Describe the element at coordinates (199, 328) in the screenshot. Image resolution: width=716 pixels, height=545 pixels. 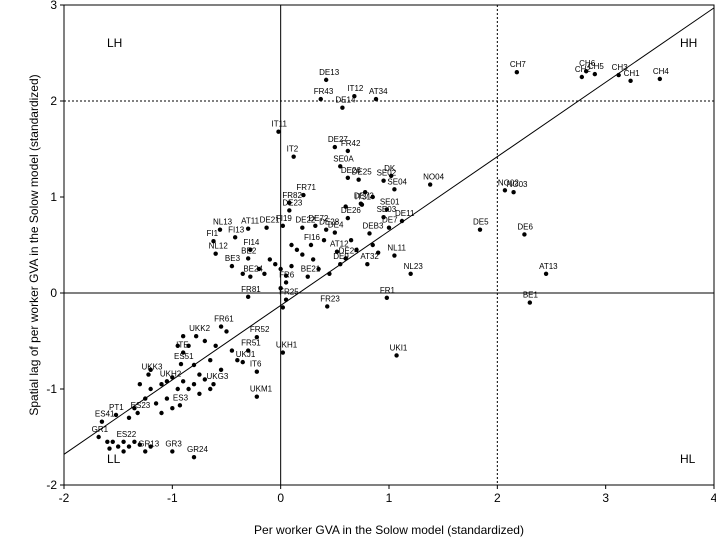
I see `point-label: UKK2` at that location.